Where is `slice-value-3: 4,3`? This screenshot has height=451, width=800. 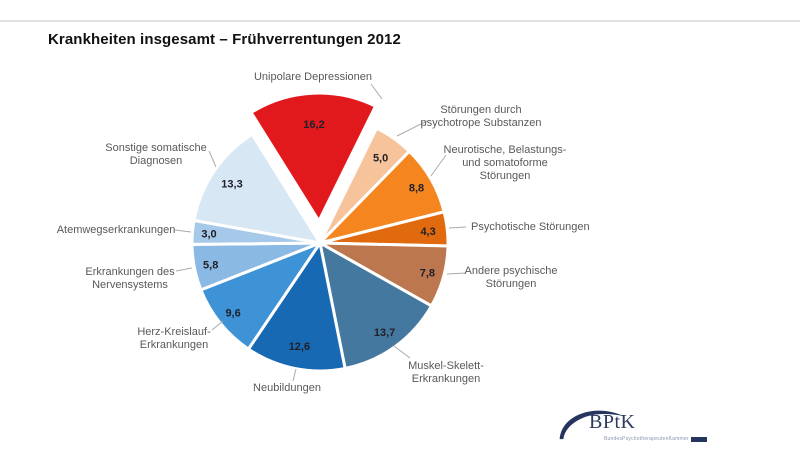 slice-value-3: 4,3 is located at coordinates (427, 232).